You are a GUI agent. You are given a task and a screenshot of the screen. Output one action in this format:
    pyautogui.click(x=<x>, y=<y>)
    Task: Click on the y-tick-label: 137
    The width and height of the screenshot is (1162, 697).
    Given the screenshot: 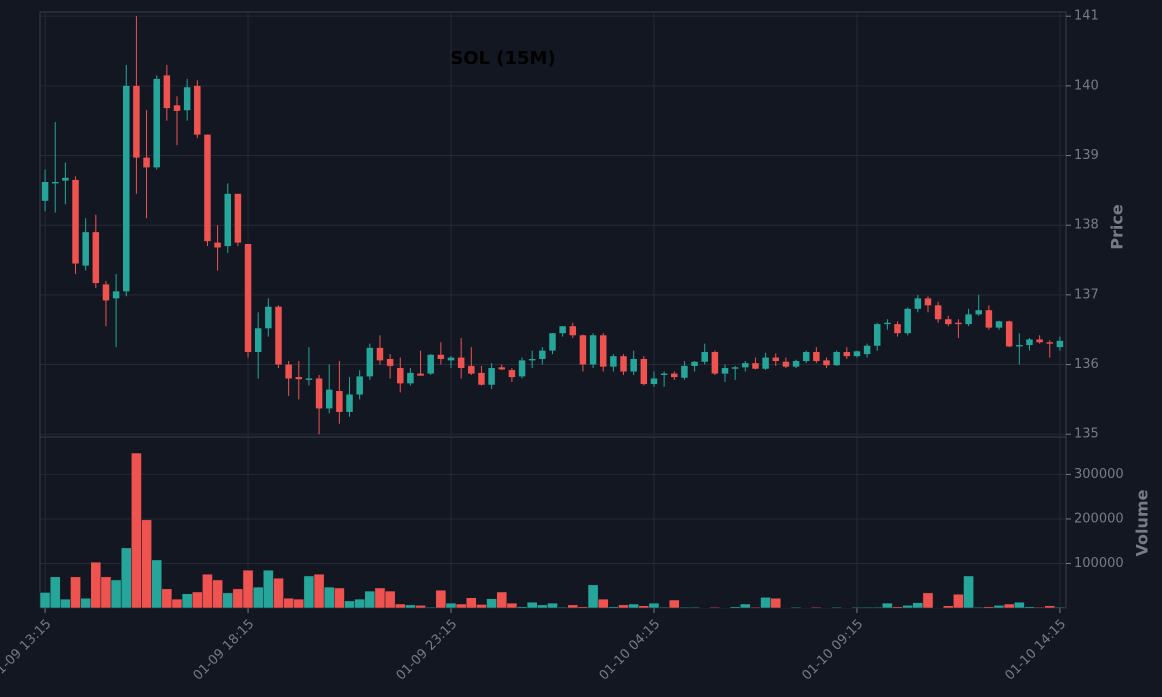 What is the action you would take?
    pyautogui.click(x=1086, y=294)
    